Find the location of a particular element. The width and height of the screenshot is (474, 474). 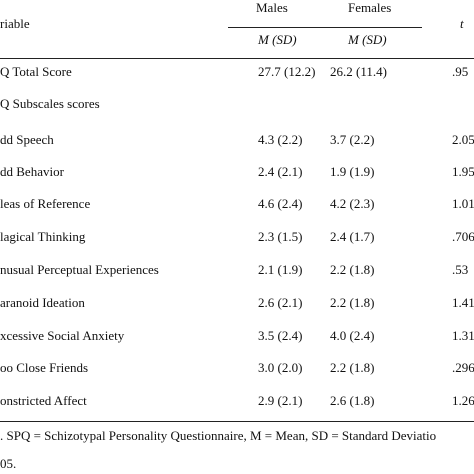

cell-t: .53 is located at coordinates (460, 269).